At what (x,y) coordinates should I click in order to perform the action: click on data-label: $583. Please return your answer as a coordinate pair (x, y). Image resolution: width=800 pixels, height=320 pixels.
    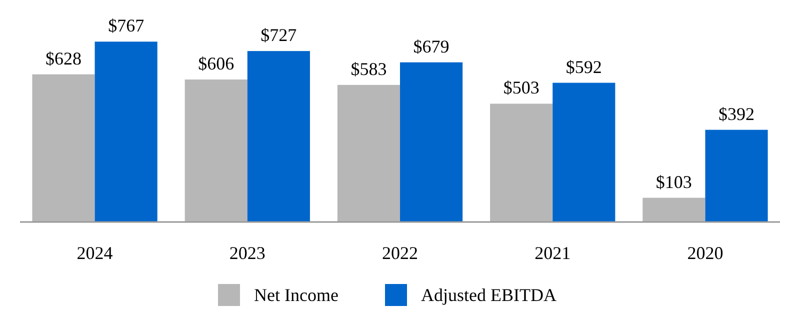
    Looking at the image, I should click on (368, 68).